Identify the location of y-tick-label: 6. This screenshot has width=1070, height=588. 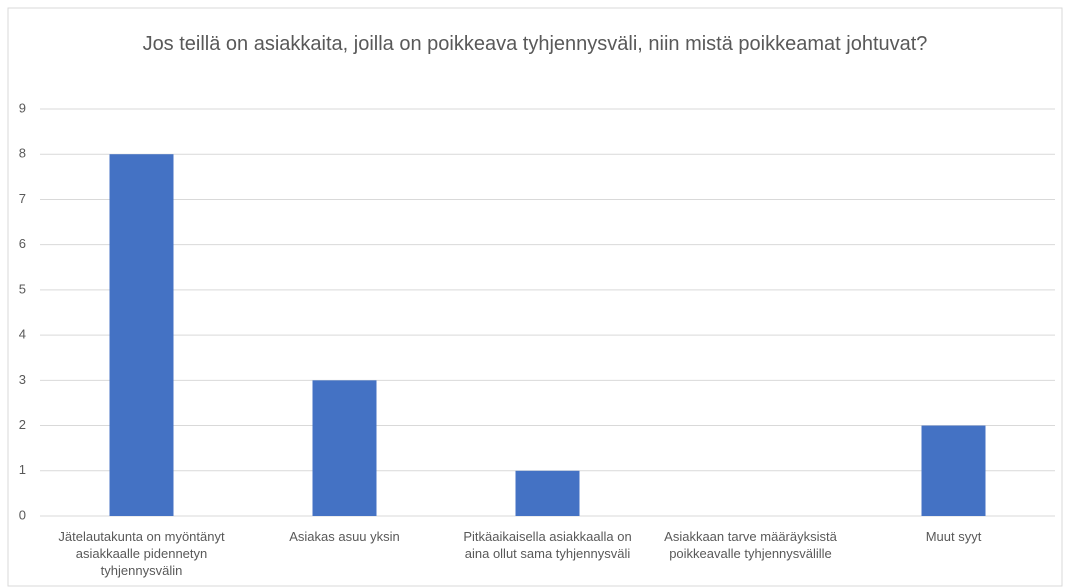
(22, 243).